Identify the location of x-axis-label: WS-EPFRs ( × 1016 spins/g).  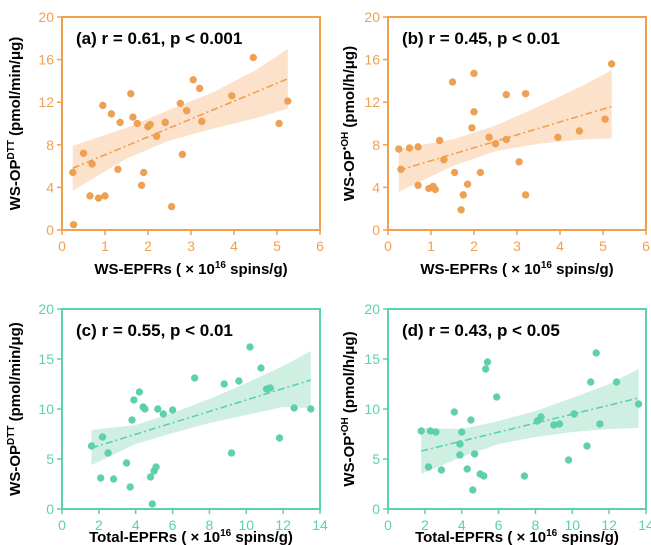
(516, 269).